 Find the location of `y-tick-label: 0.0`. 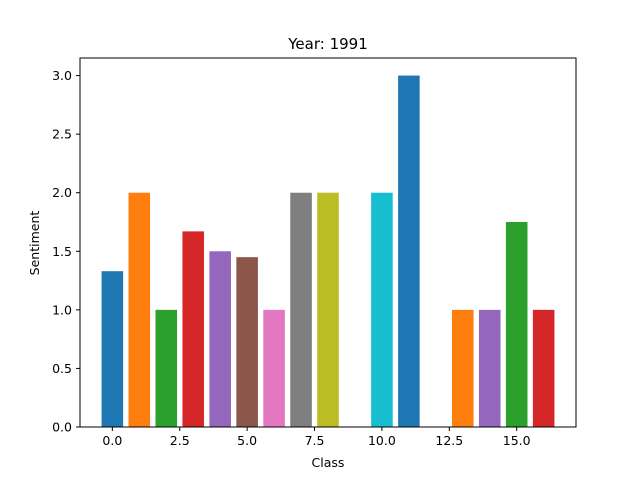

y-tick-label: 0.0 is located at coordinates (62, 427).